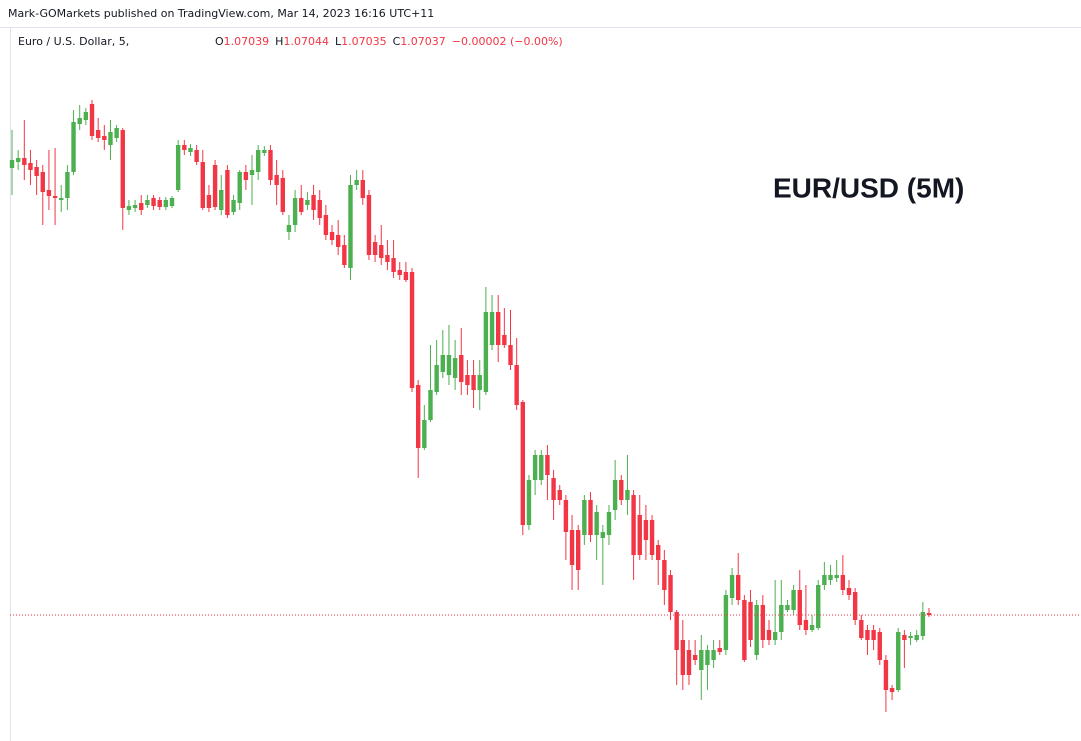 This screenshot has height=741, width=1081. Describe the element at coordinates (507, 41) in the screenshot. I see `legend-value: −0.00002 (−0.00%)` at that location.